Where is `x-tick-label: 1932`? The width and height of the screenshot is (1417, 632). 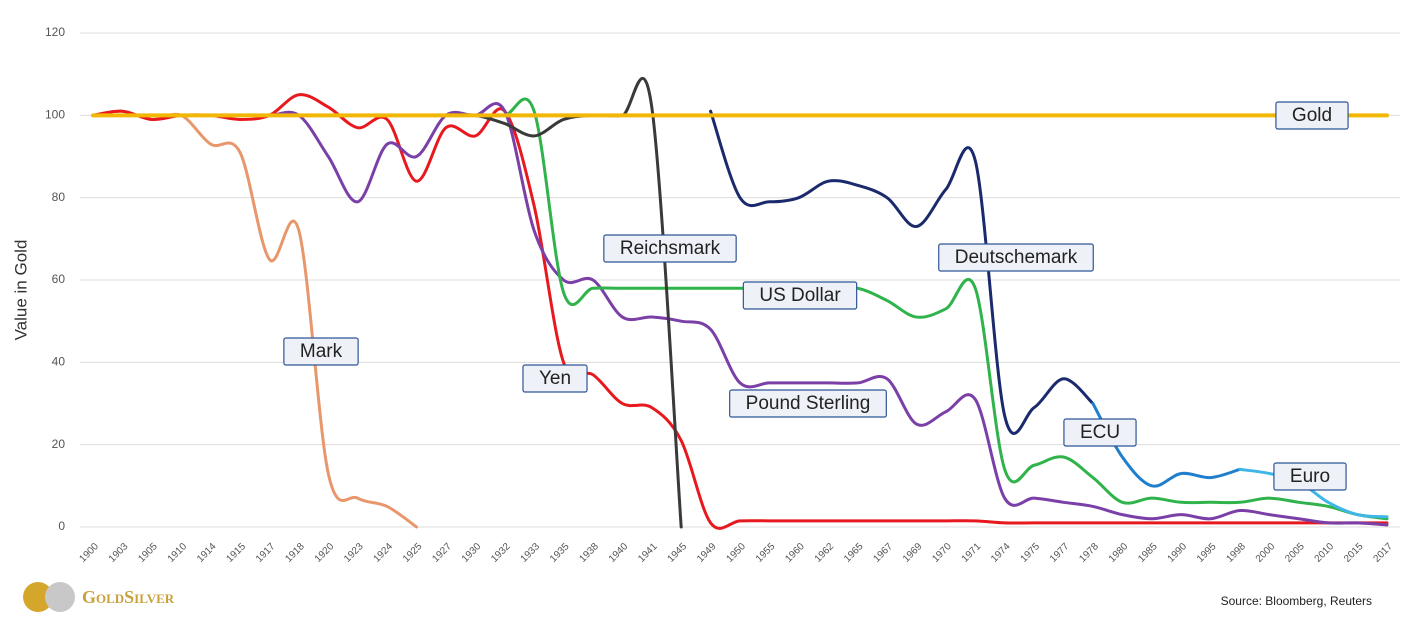 x-tick-label: 1932 is located at coordinates (501, 553).